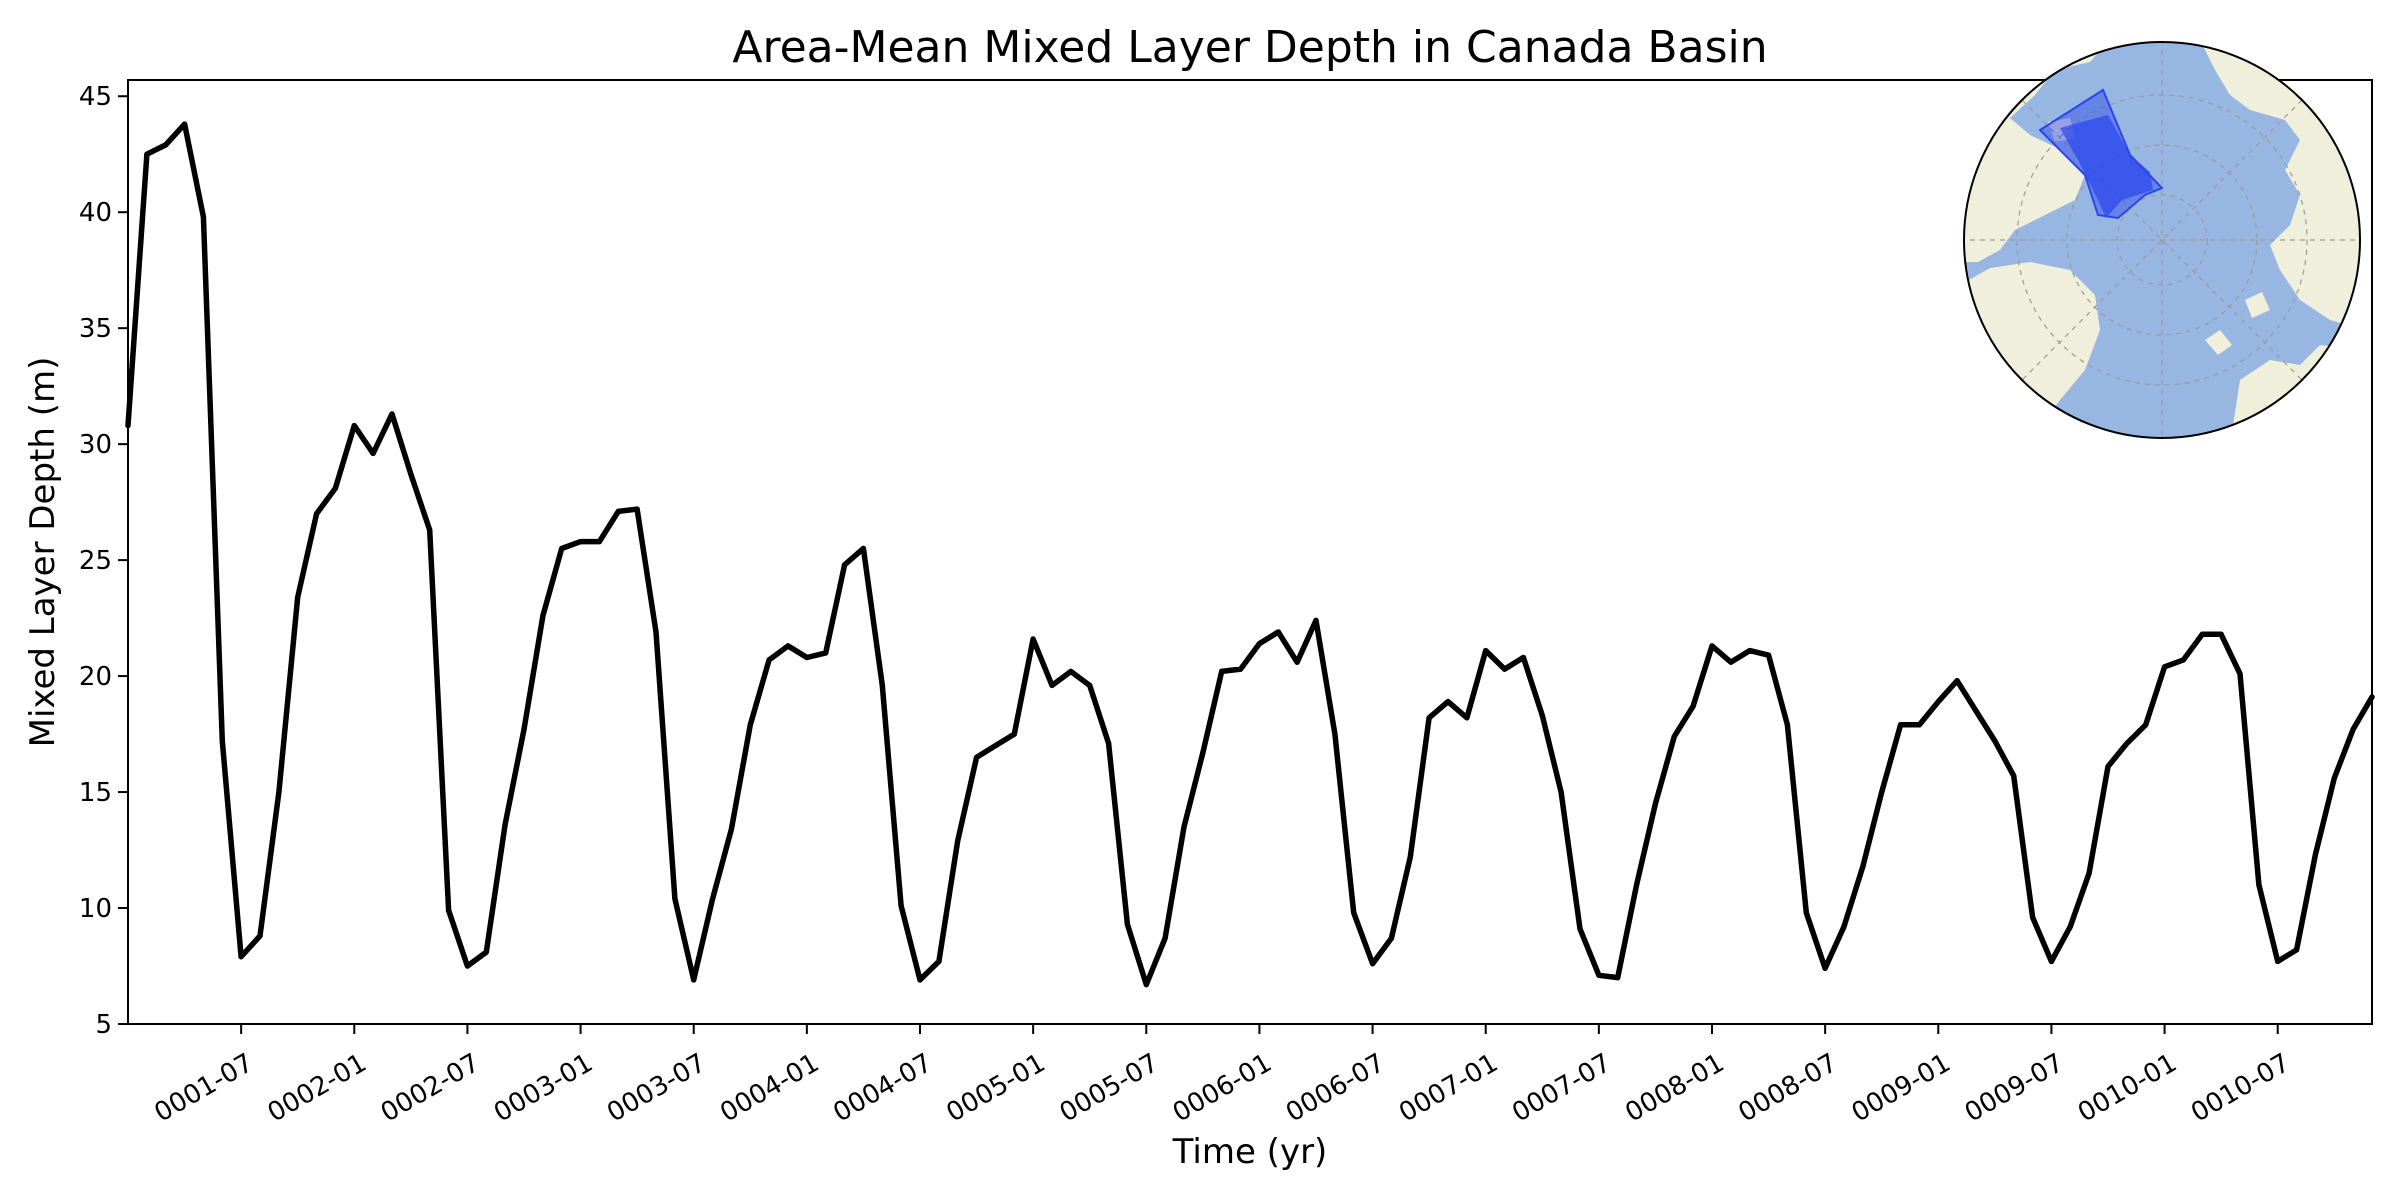 The height and width of the screenshot is (1200, 2400). What do you see at coordinates (2240, 1088) in the screenshot?
I see `x-tick-label: 0010-07` at bounding box center [2240, 1088].